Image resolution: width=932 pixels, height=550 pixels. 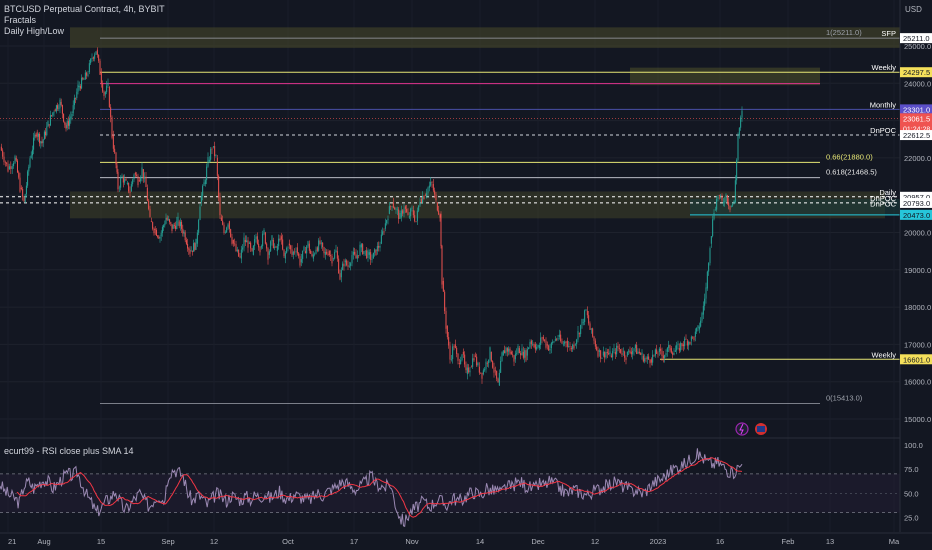 I want to click on lightning-icon, so click(x=742, y=429).